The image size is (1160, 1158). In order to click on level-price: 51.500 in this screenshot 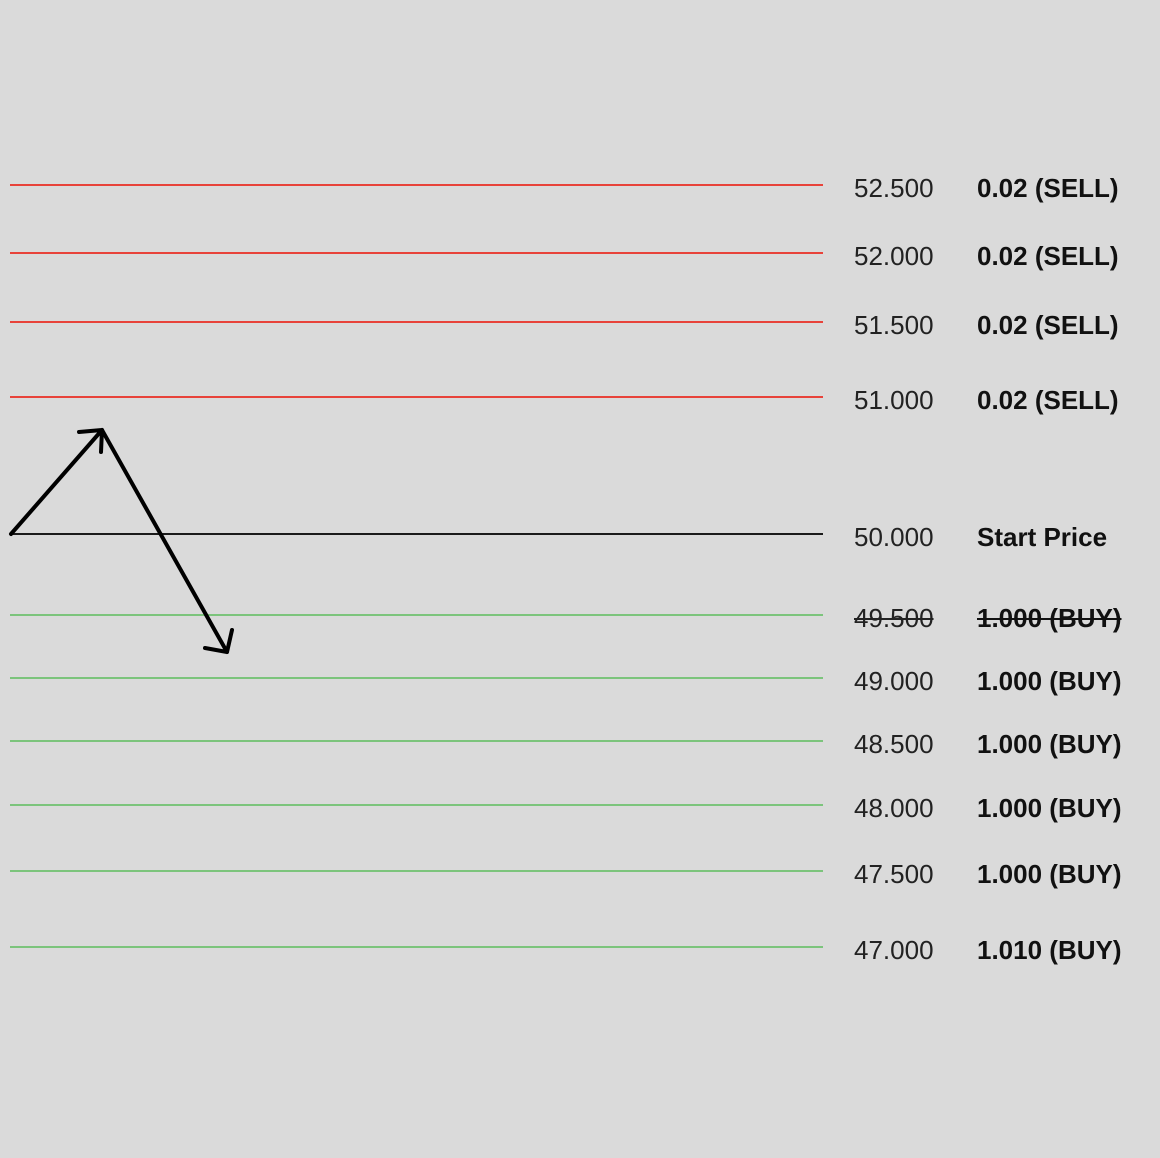, I will do `click(894, 325)`.